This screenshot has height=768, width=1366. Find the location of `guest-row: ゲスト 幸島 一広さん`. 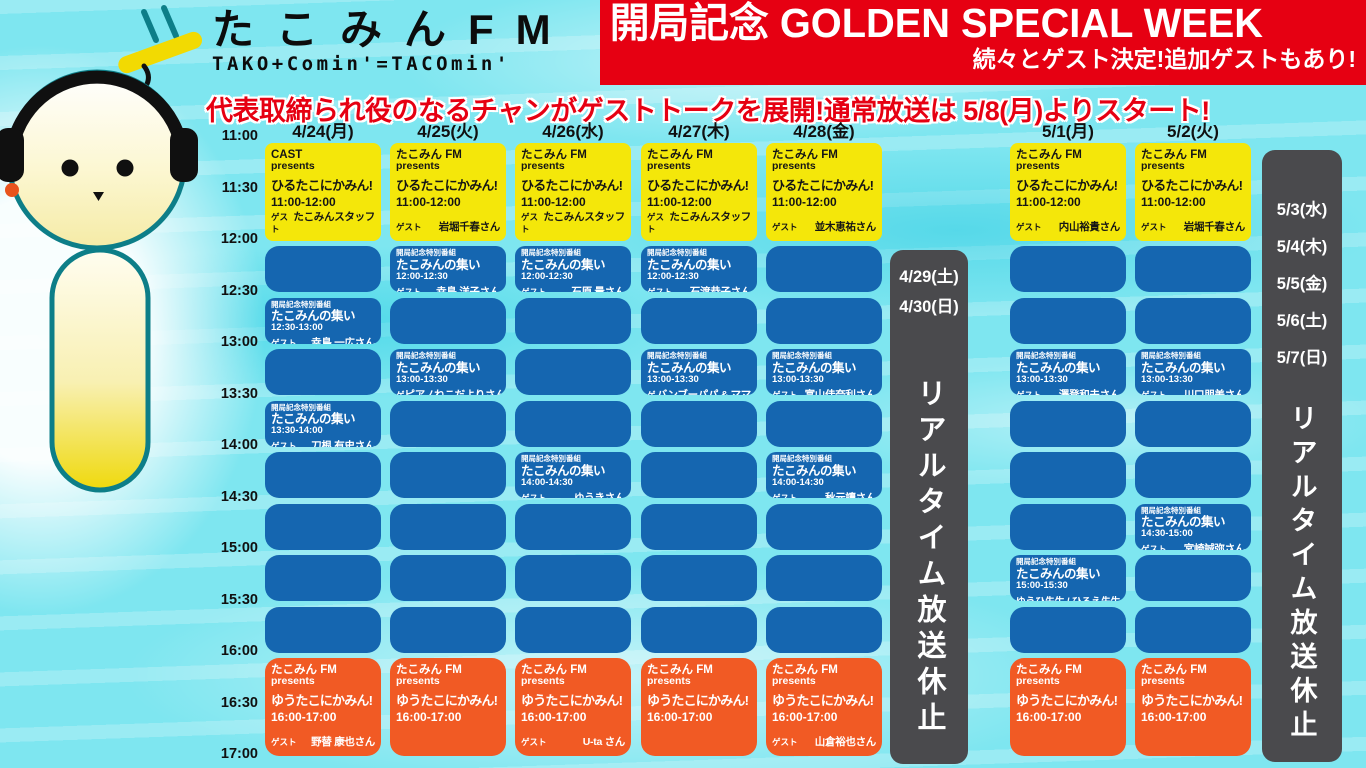

guest-row: ゲスト 幸島 一広さん is located at coordinates (323, 339).